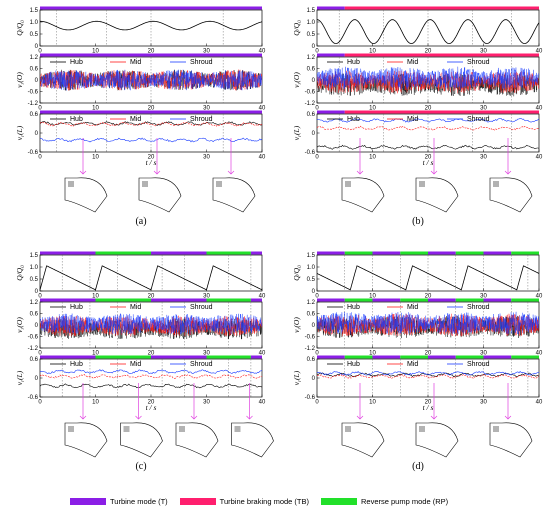 The height and width of the screenshot is (512, 550). Describe the element at coordinates (151, 386) in the screenshot. I see `series-hub-L` at that location.